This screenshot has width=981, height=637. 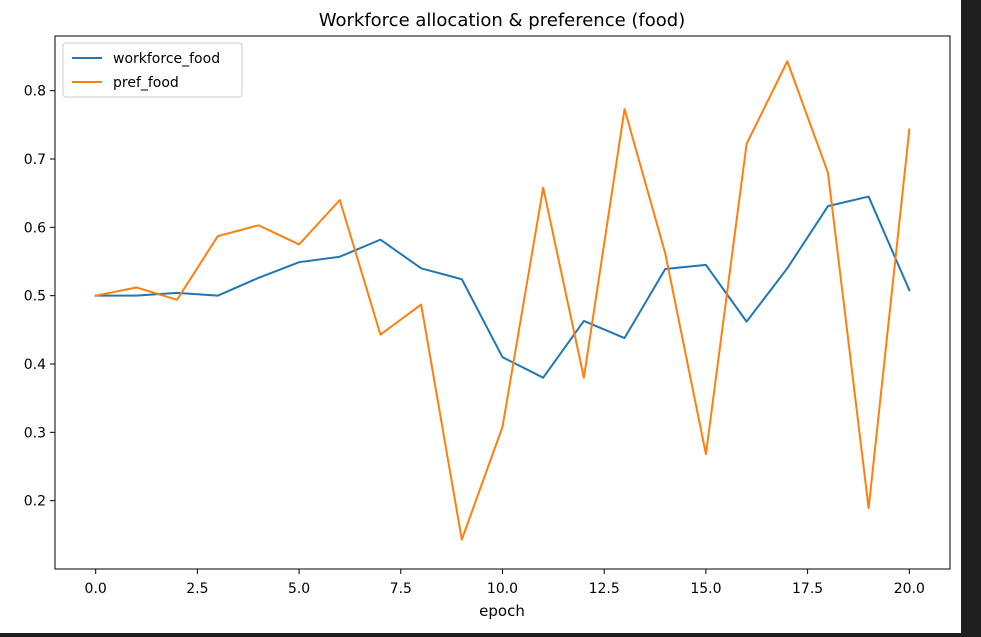 I want to click on x-tick-label: 15.0, so click(x=705, y=589).